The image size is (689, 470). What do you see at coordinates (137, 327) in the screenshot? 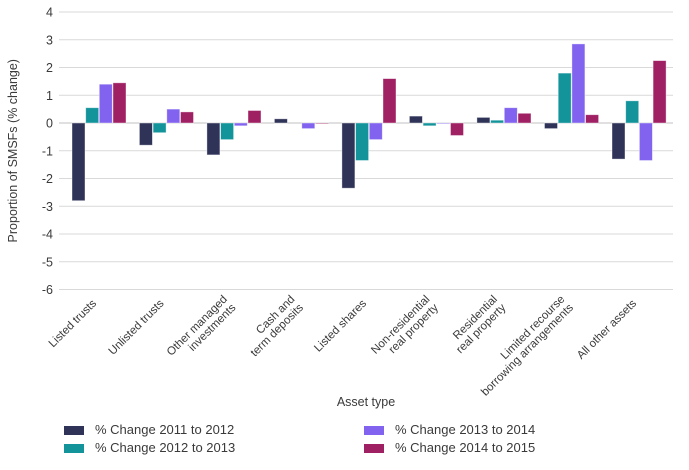
I see `x-tick-label: Unlisted trusts` at bounding box center [137, 327].